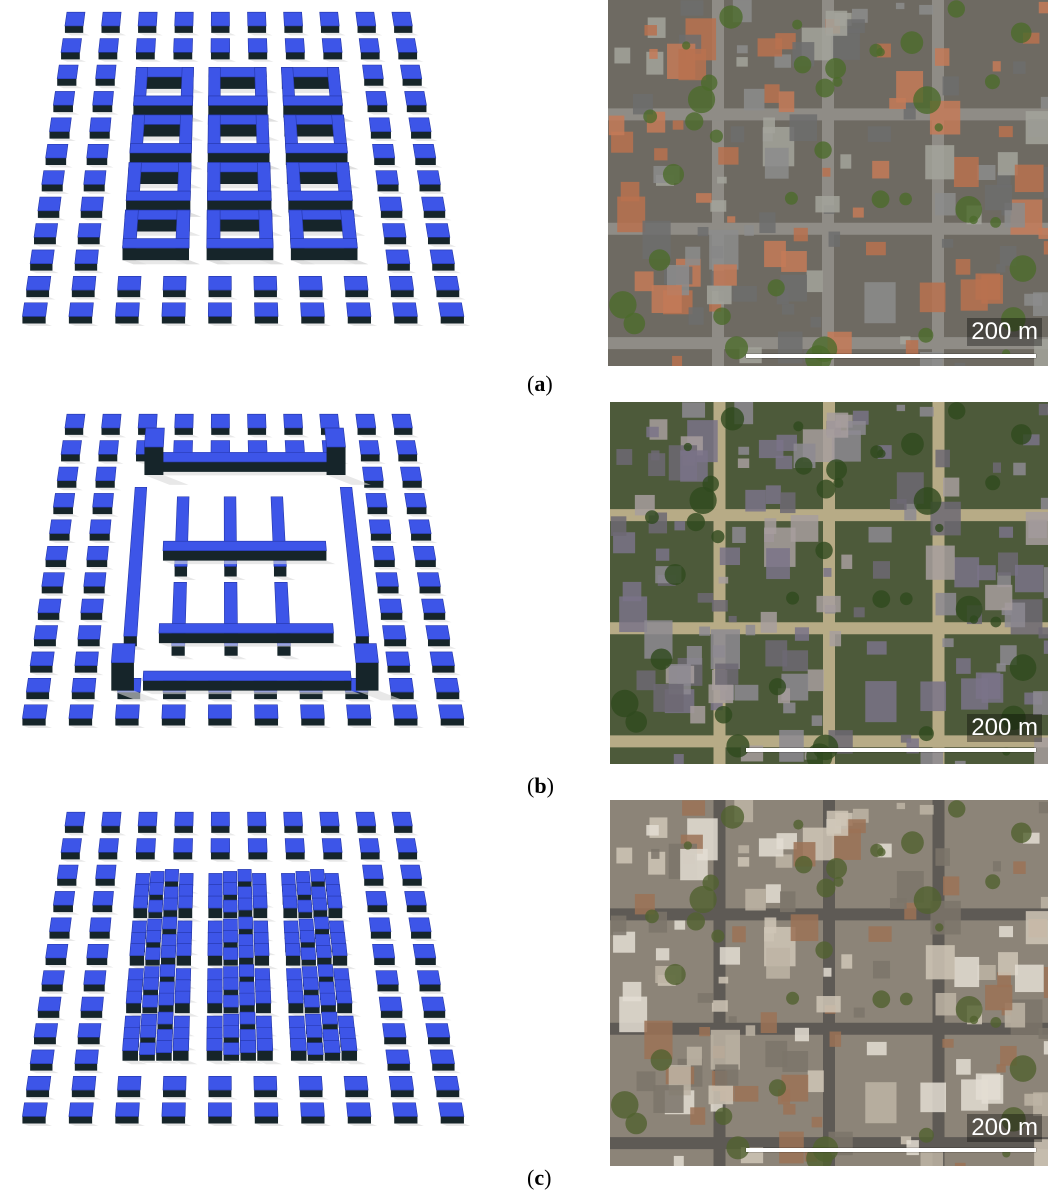  I want to click on caption-a: (a), so click(540, 384).